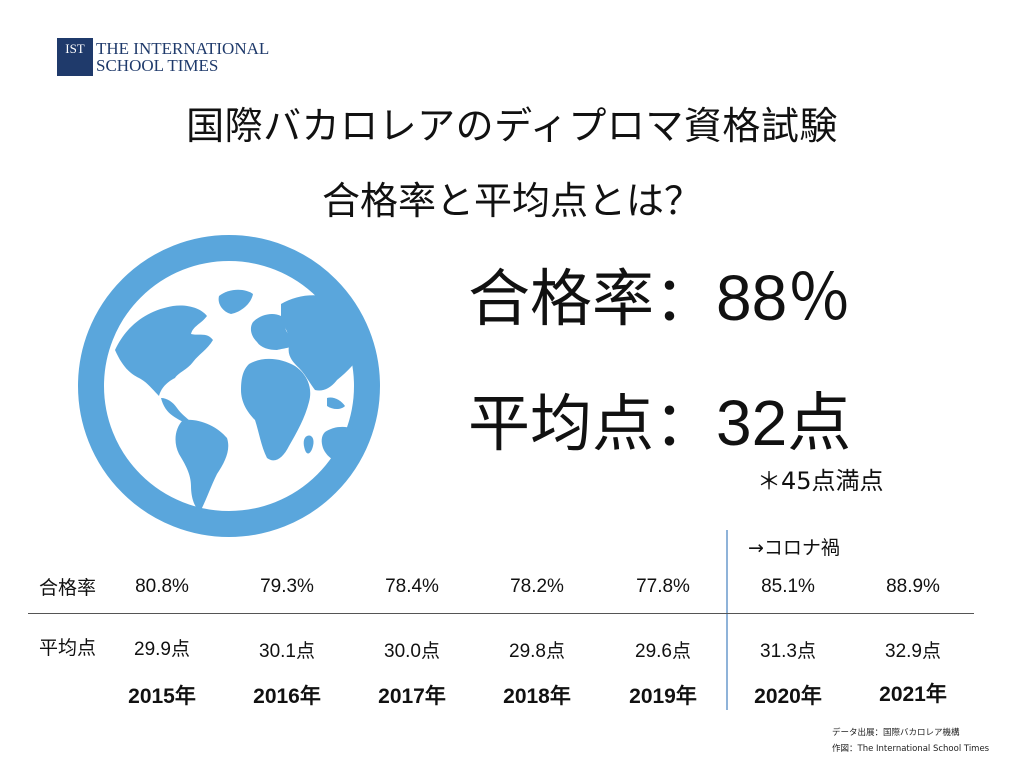 This screenshot has width=1024, height=768. Describe the element at coordinates (157, 65) in the screenshot. I see `logo-line-2: SCHOOL TIMES` at that location.